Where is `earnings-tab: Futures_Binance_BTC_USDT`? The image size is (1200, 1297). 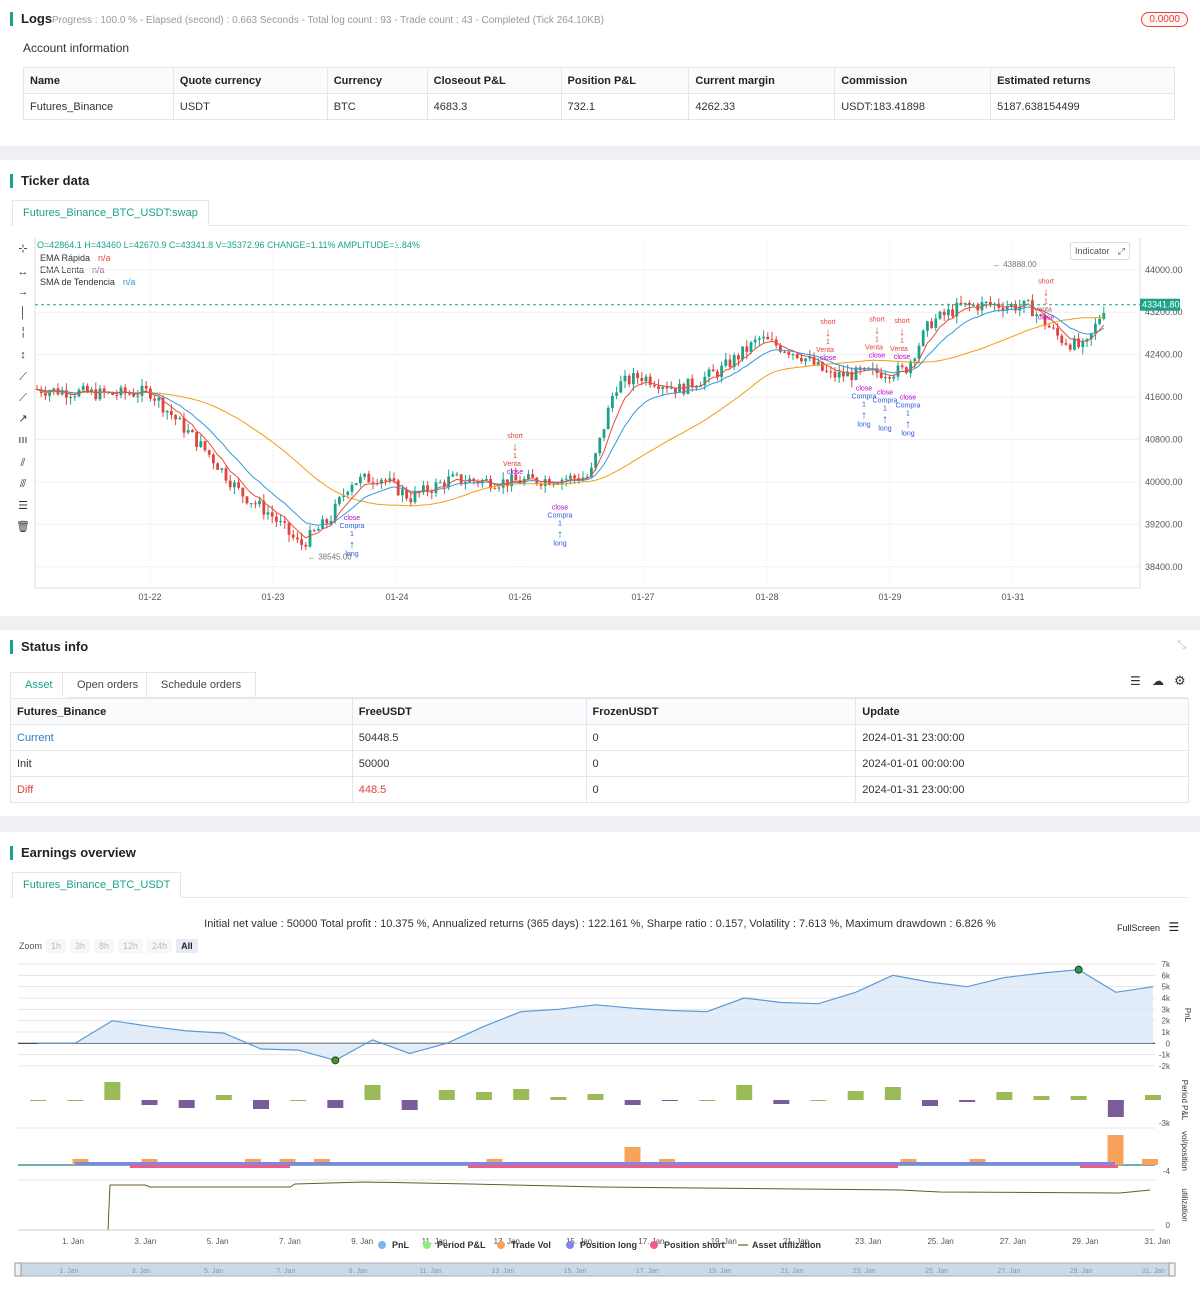
earnings-tab: Futures_Binance_BTC_USDT is located at coordinates (97, 885).